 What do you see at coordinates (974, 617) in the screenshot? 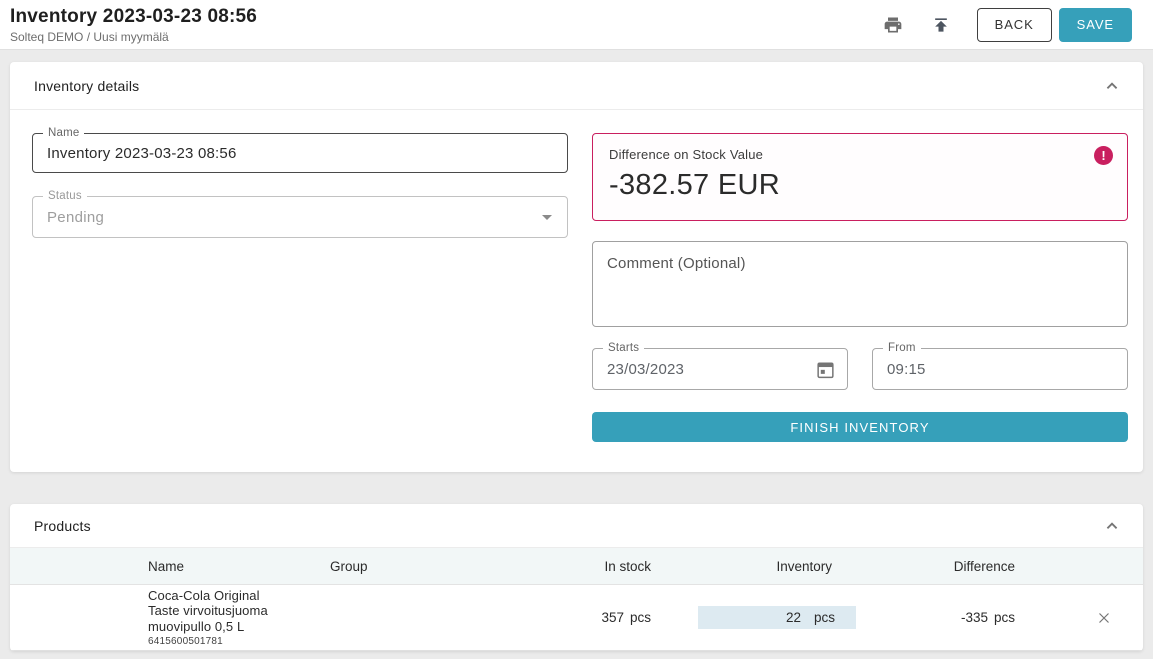
I see `difference-row-value: -335` at bounding box center [974, 617].